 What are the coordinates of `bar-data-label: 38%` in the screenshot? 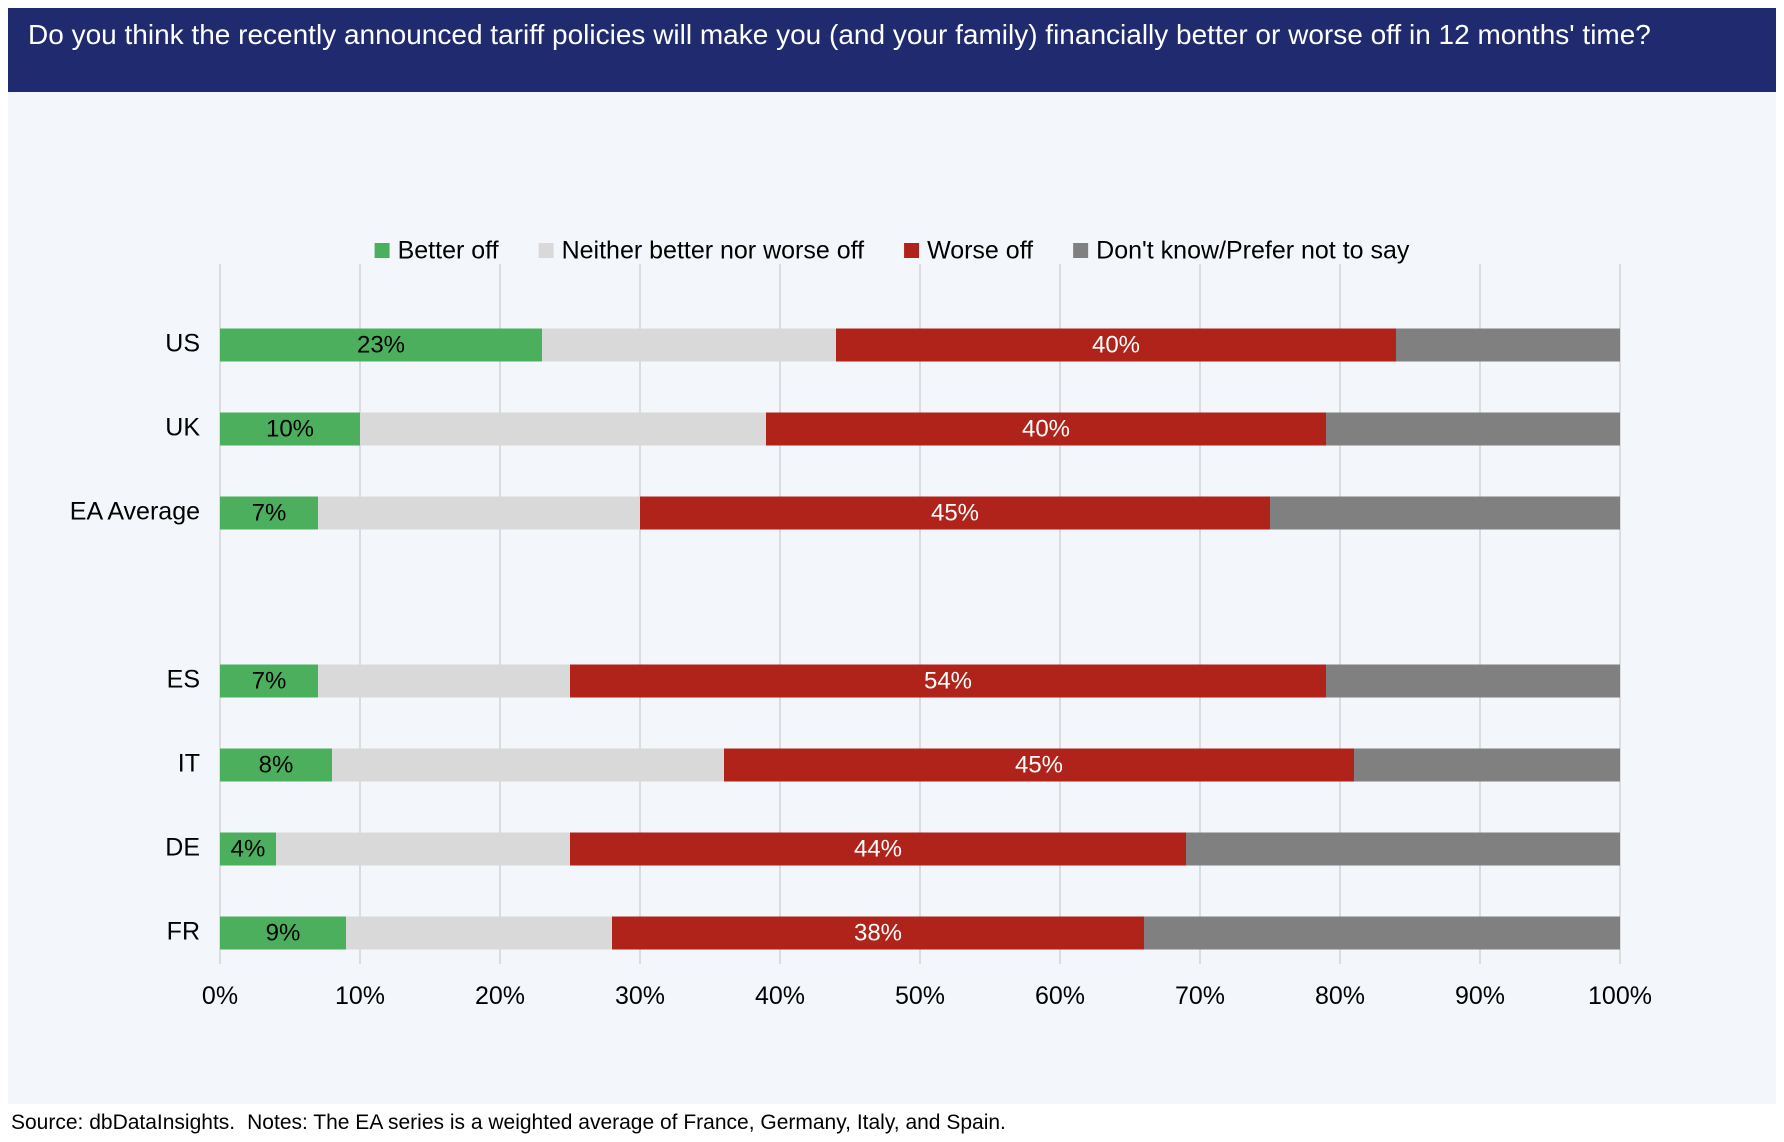 It's located at (878, 932).